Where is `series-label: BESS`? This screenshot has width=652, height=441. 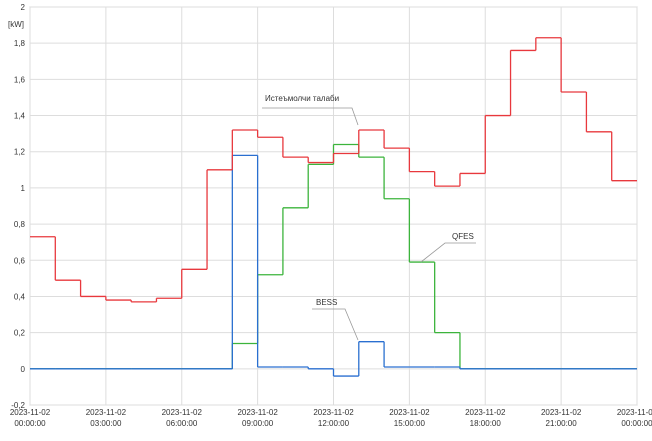 series-label: BESS is located at coordinates (326, 302).